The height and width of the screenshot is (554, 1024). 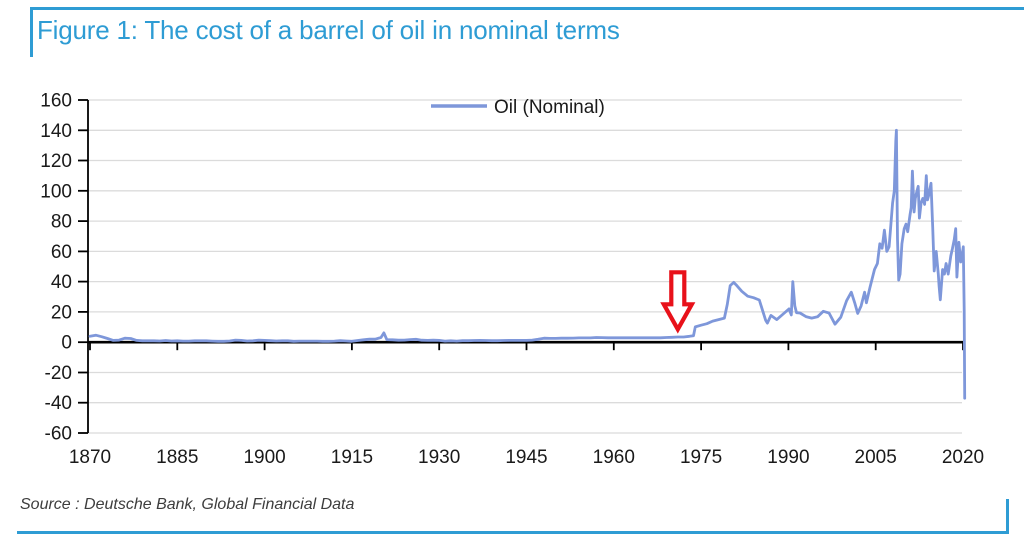 I want to click on x-tick-label: 2005, so click(x=876, y=457).